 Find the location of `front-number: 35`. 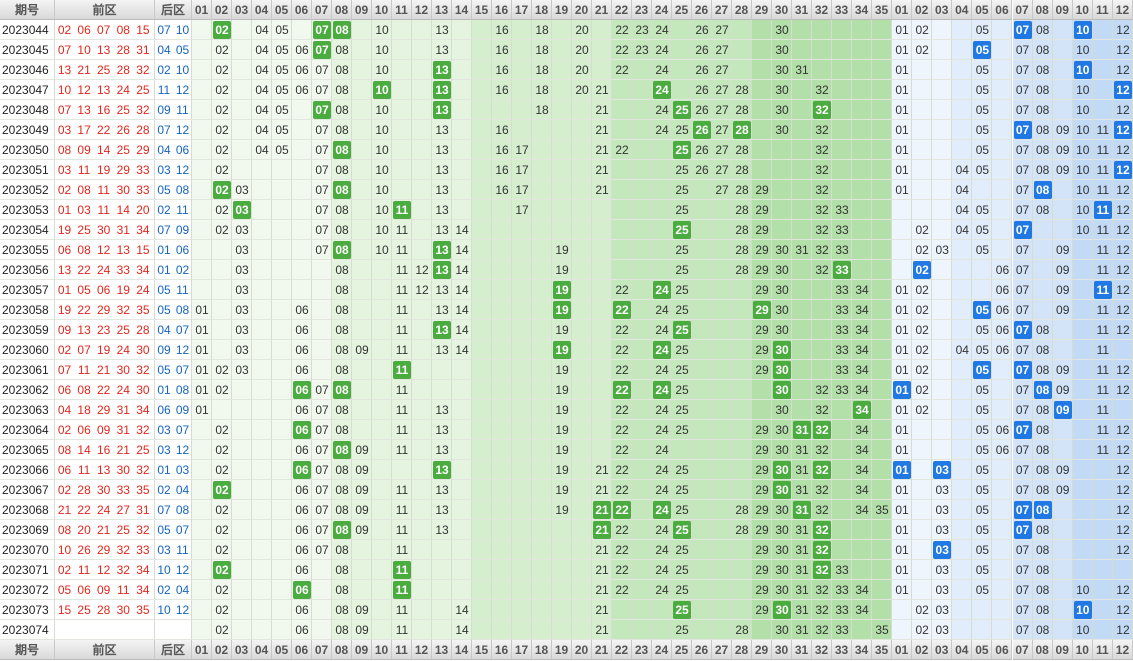

front-number: 35 is located at coordinates (143, 610).